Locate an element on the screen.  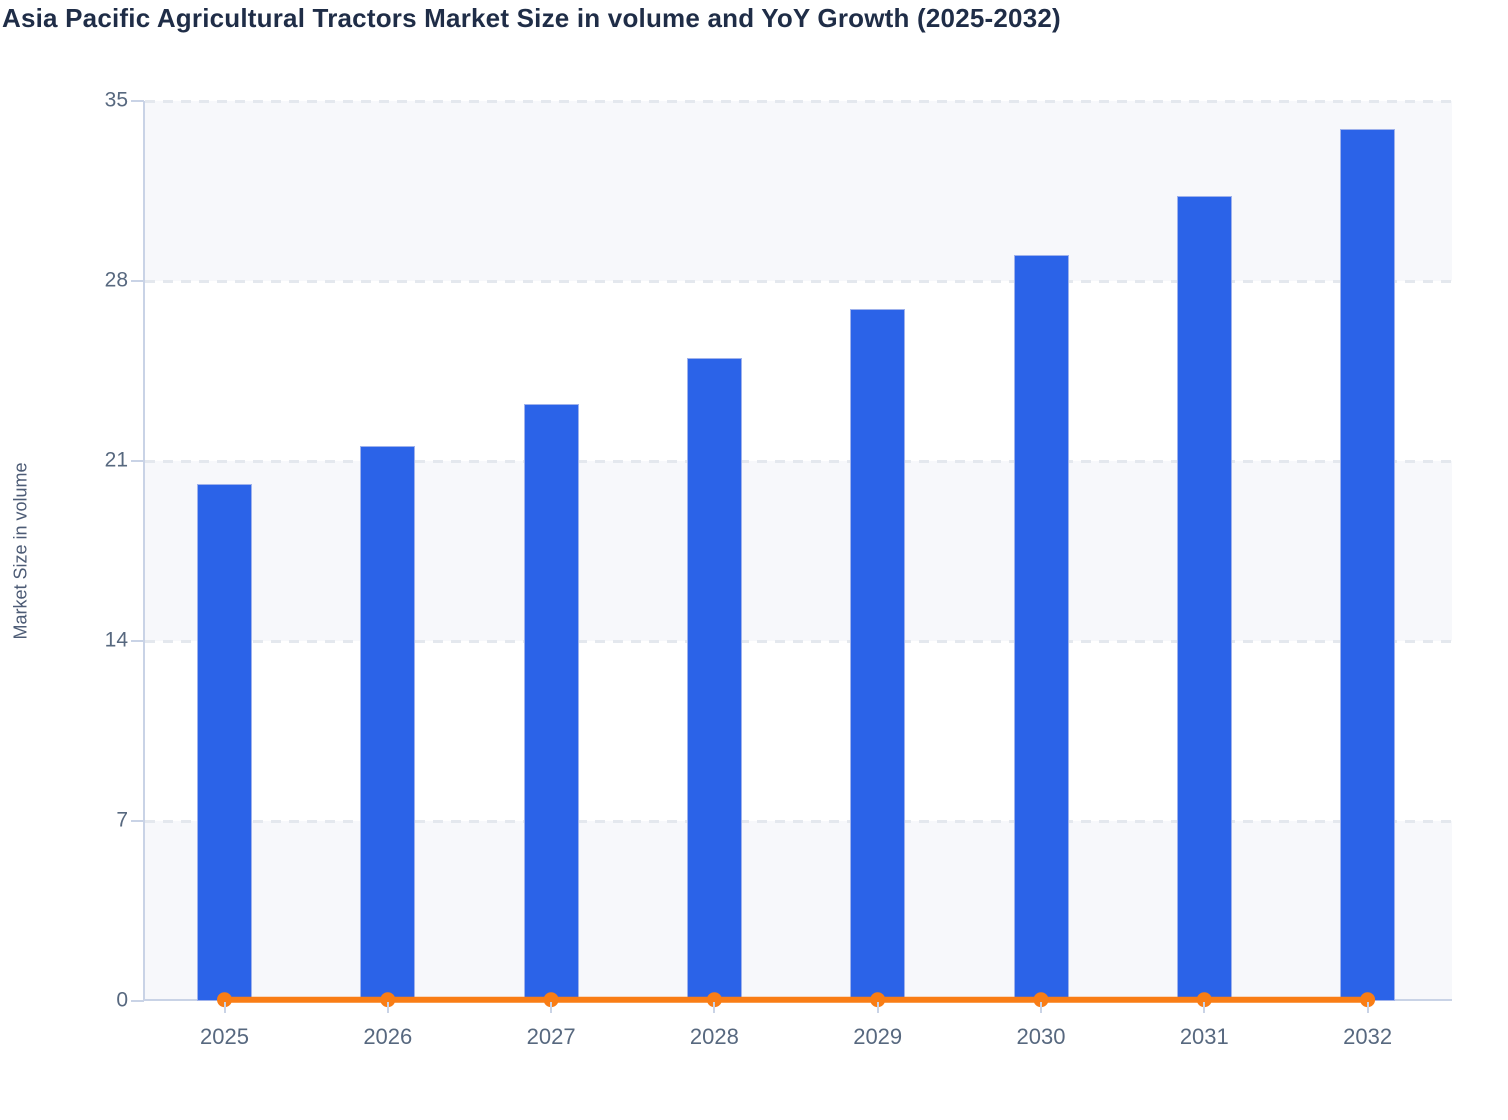
y-tick-label-35: 35 is located at coordinates (116, 100).